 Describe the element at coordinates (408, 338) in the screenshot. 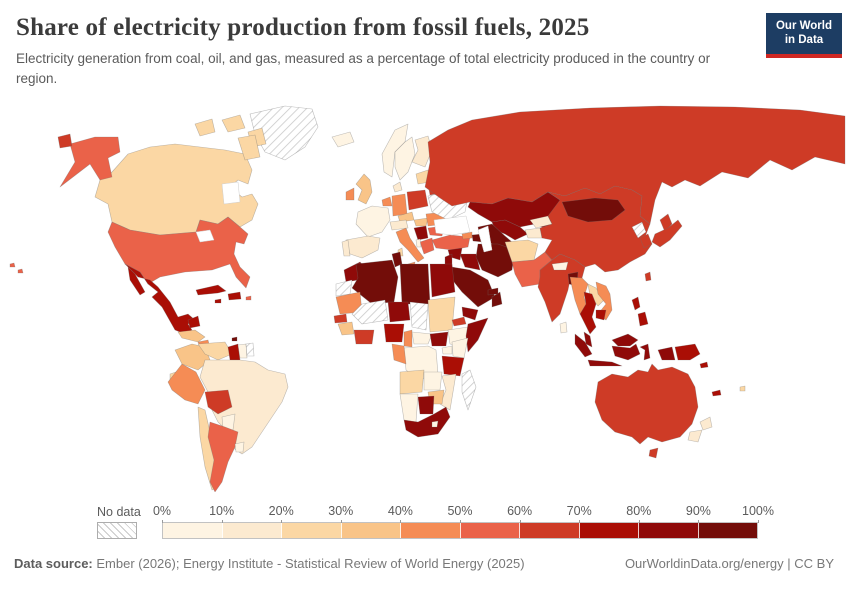

I see `country-cameroon` at that location.